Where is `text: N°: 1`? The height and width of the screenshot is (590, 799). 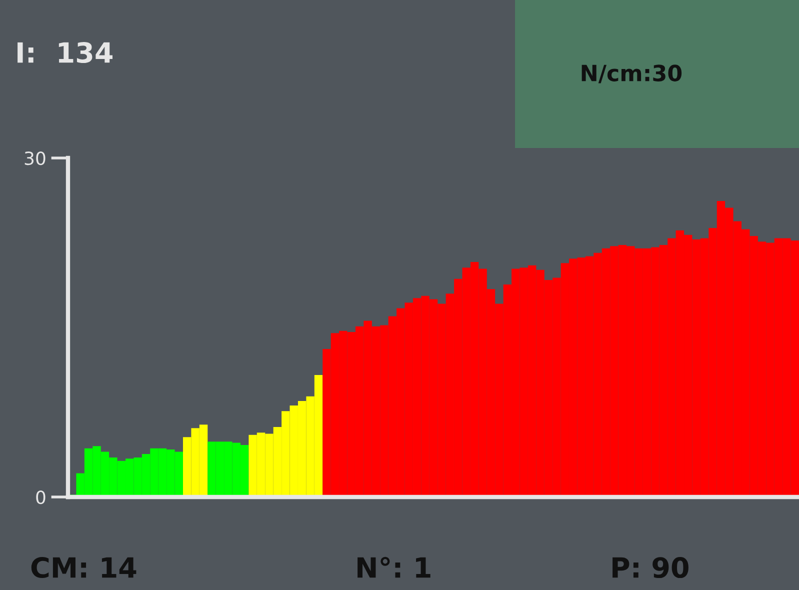
text: N°: 1 is located at coordinates (394, 567).